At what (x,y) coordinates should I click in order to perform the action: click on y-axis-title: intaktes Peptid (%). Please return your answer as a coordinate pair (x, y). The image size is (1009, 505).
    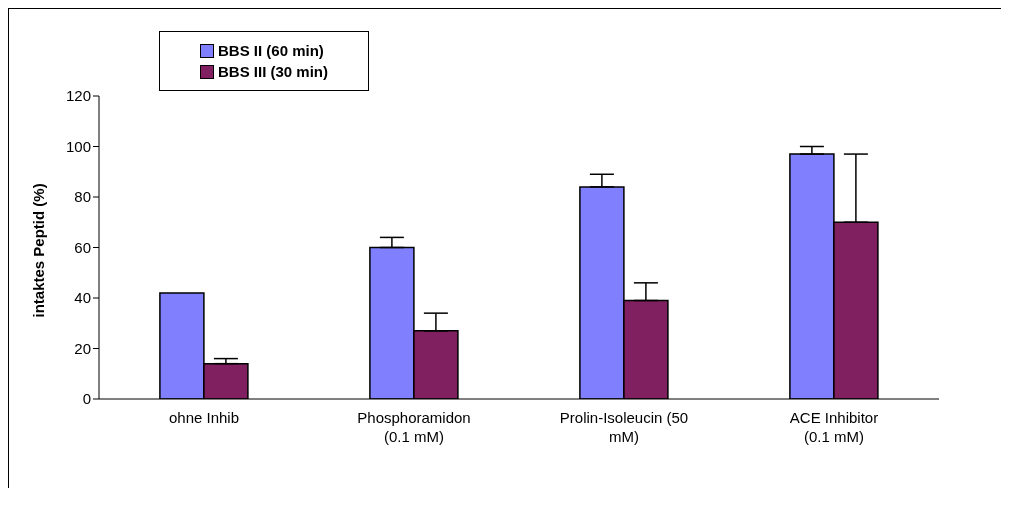
    Looking at the image, I should click on (39, 250).